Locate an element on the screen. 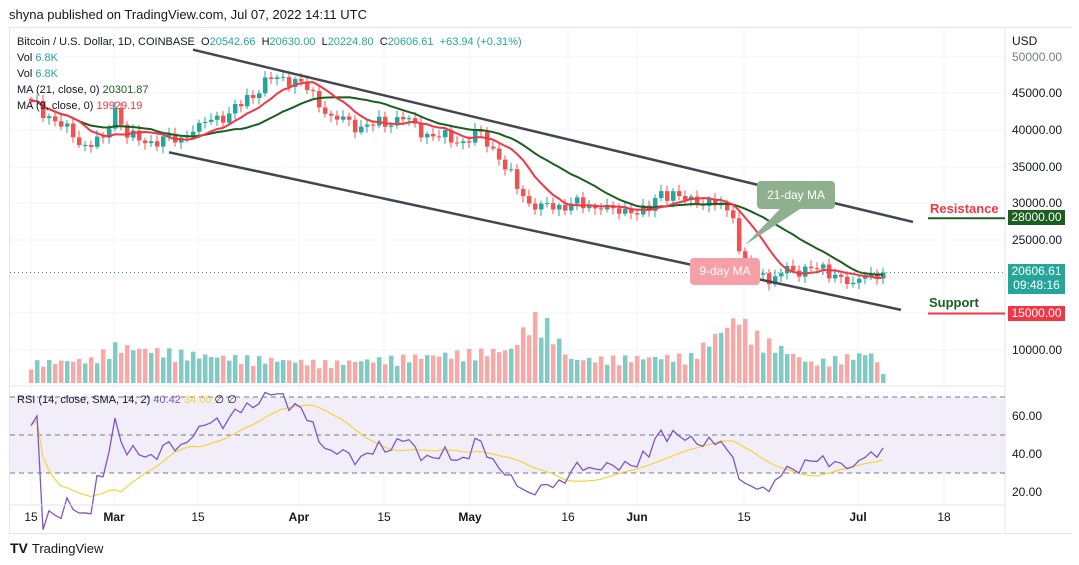 This screenshot has width=1079, height=565. ma21-value: 20301.87 is located at coordinates (125, 90).